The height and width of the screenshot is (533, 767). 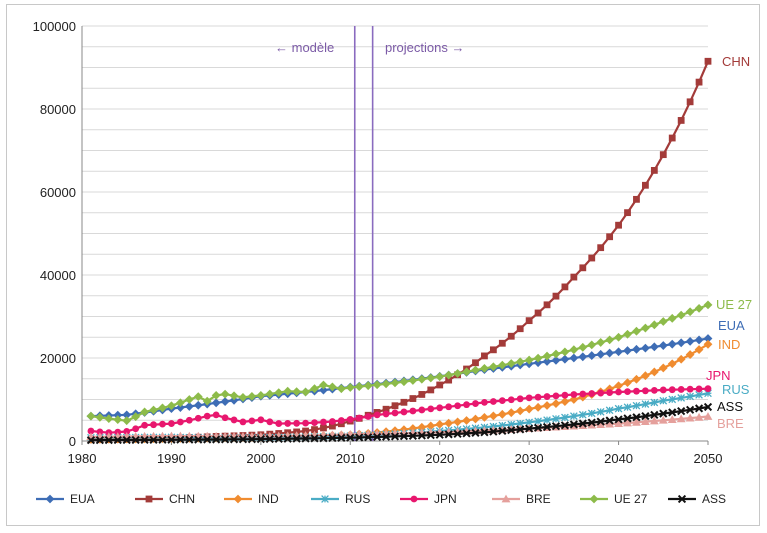 What do you see at coordinates (714, 499) in the screenshot?
I see `legend-label: ASS` at bounding box center [714, 499].